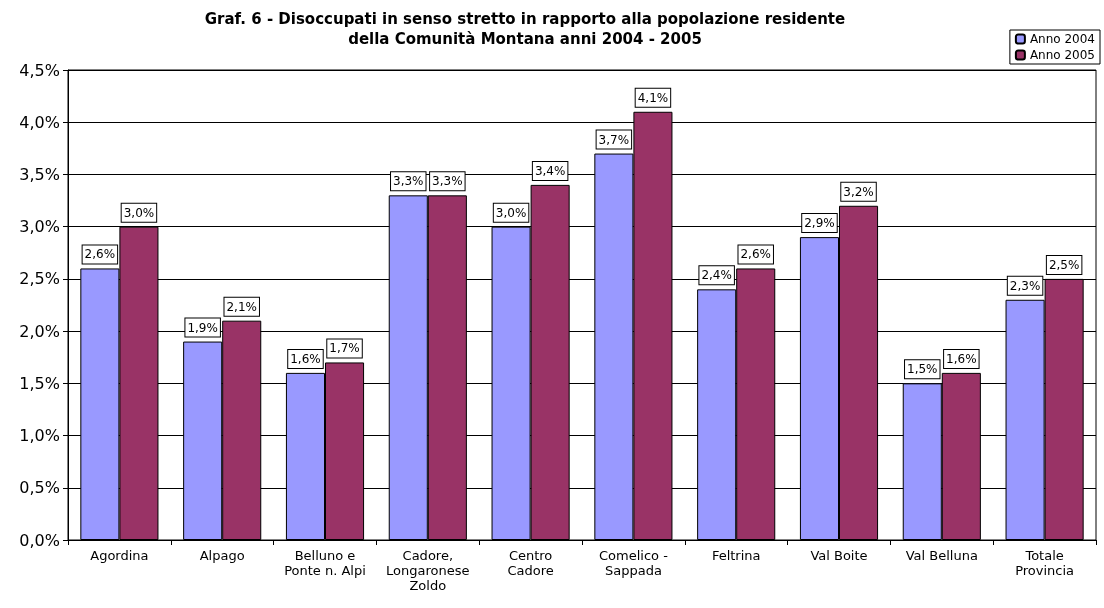  I want to click on data-label: 3,4%, so click(550, 170).